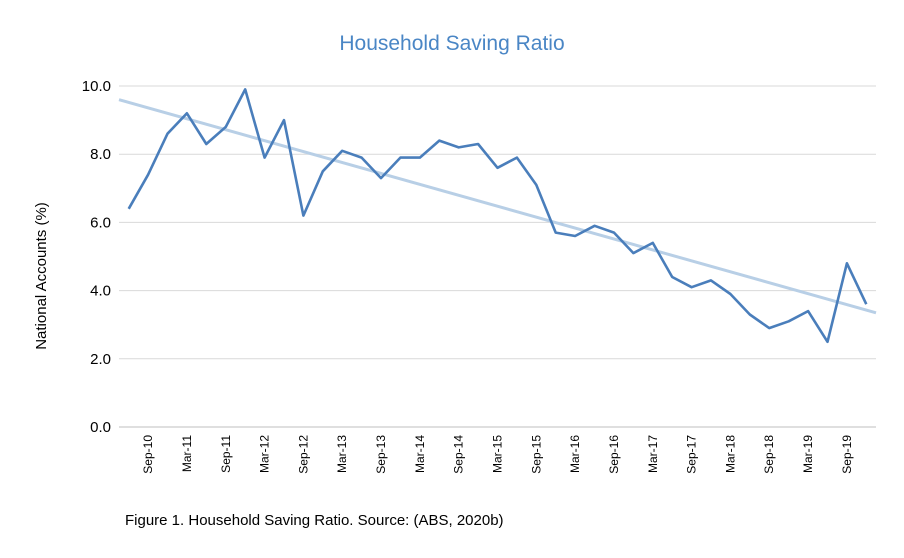  I want to click on x-tick-label: Mar-16, so click(575, 454).